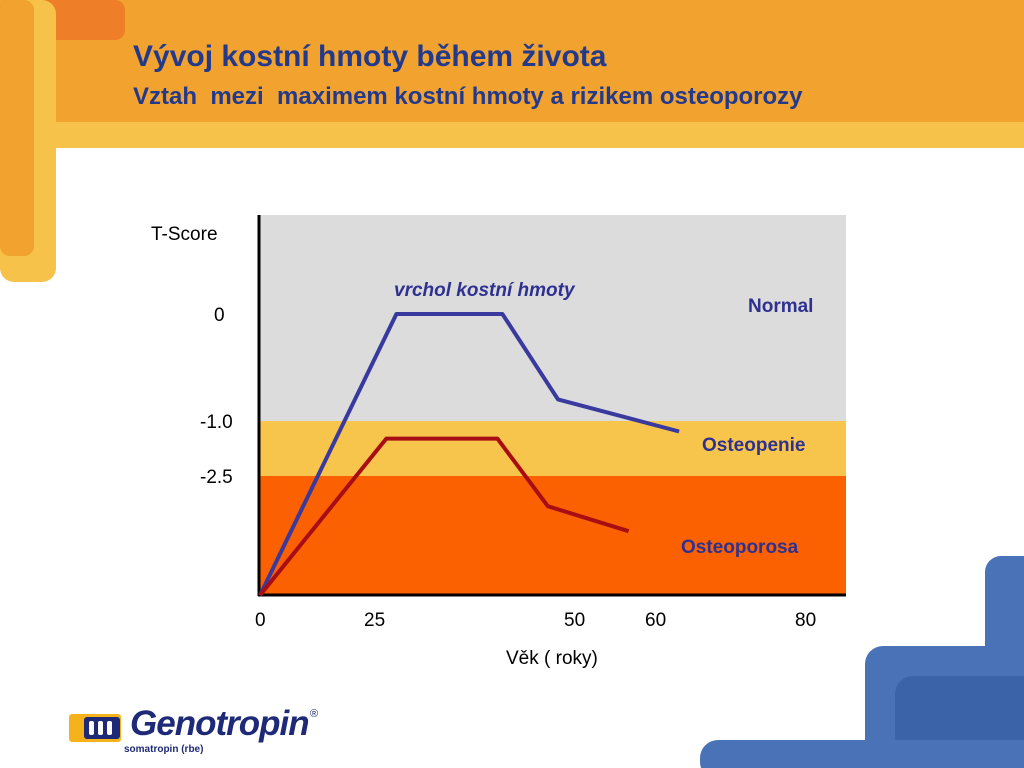 Image resolution: width=1024 pixels, height=768 pixels. What do you see at coordinates (95, 728) in the screenshot?
I see `logo-mark-icon` at bounding box center [95, 728].